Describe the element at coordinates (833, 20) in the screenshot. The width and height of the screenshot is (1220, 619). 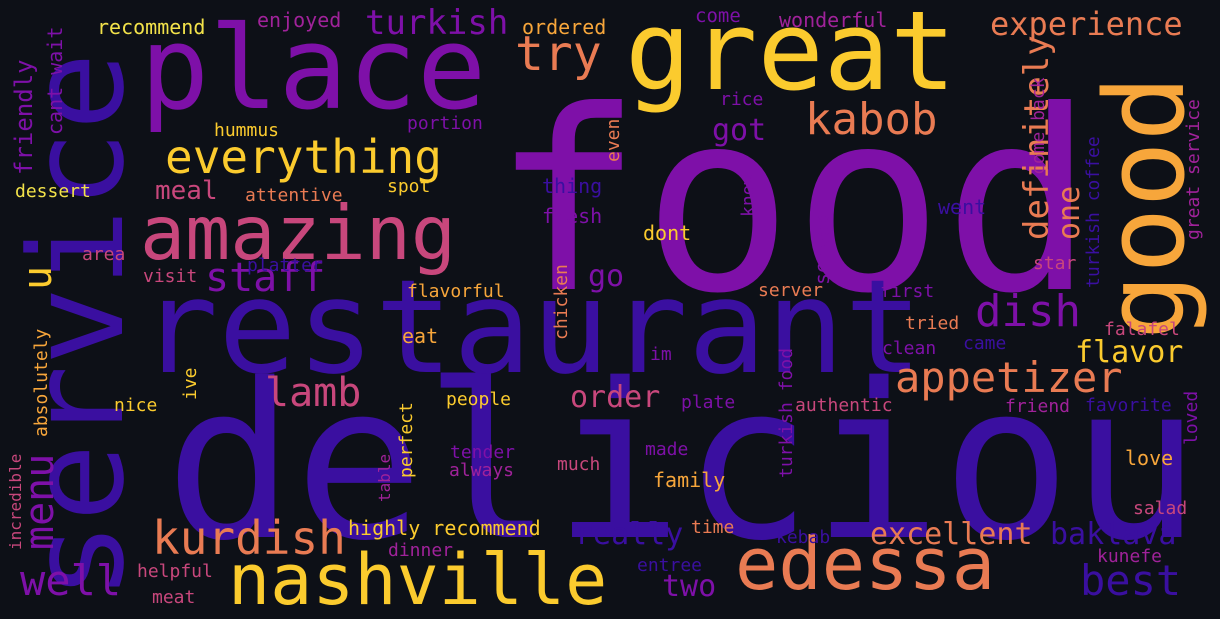
I see `word-wonderful: wonderful` at that location.